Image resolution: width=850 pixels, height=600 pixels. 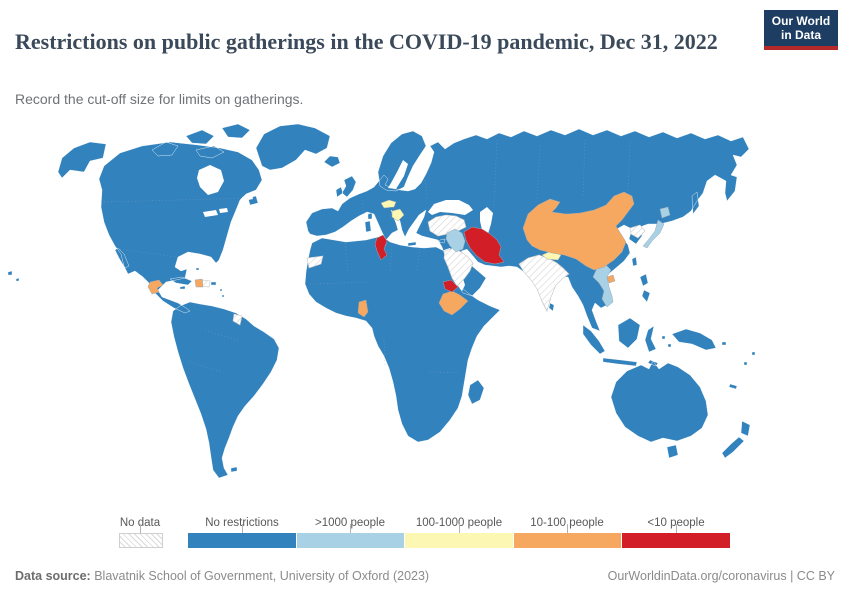 What do you see at coordinates (199, 283) in the screenshot?
I see `country-haiti` at bounding box center [199, 283].